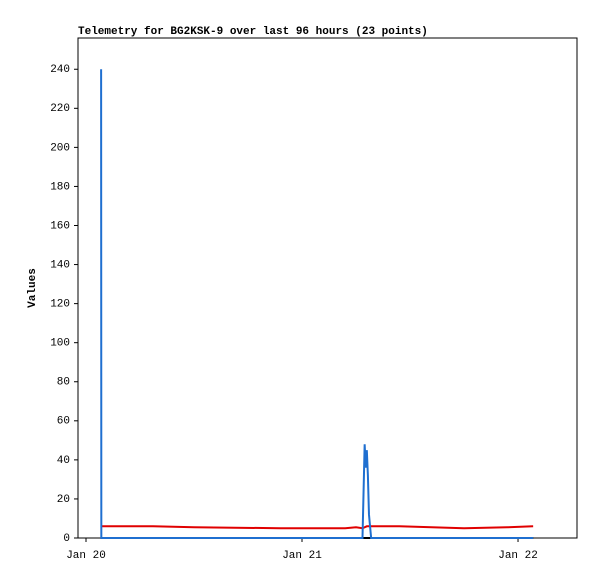 This screenshot has height=579, width=597. I want to click on y-tick-label: 60, so click(63, 422).